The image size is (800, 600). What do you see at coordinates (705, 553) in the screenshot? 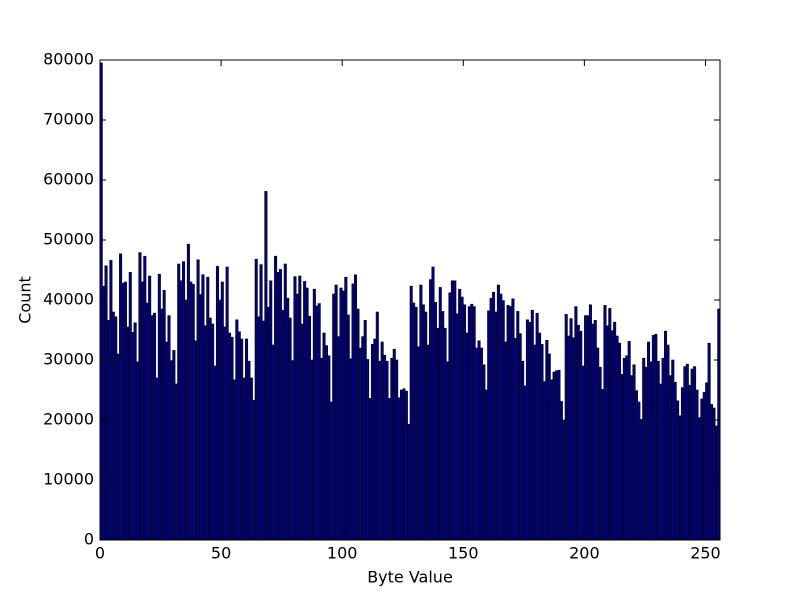
I see `x-tick-label: 250` at bounding box center [705, 553].